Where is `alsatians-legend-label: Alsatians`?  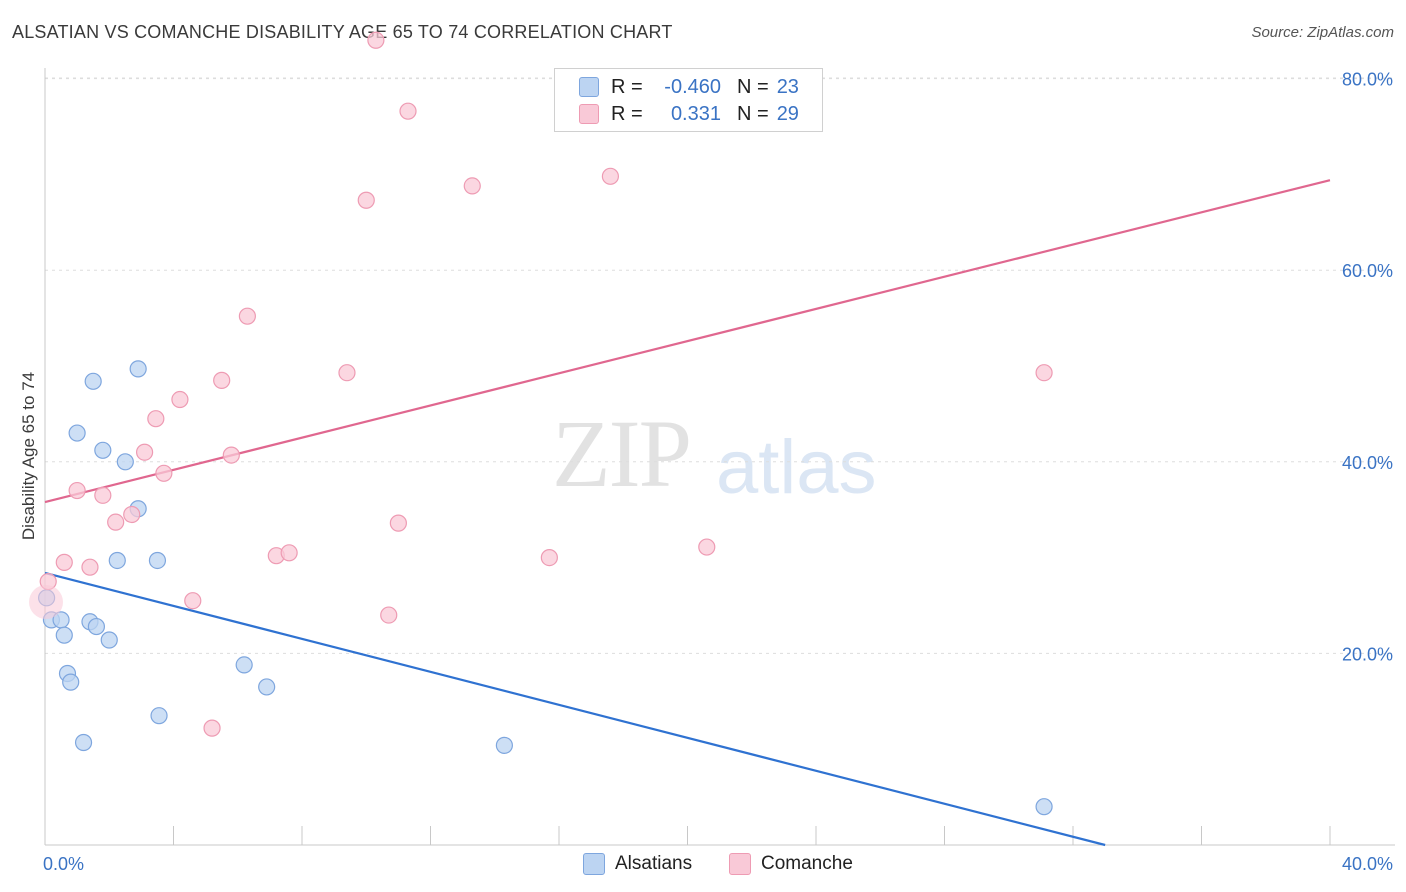 alsatians-legend-label: Alsatians is located at coordinates (654, 863).